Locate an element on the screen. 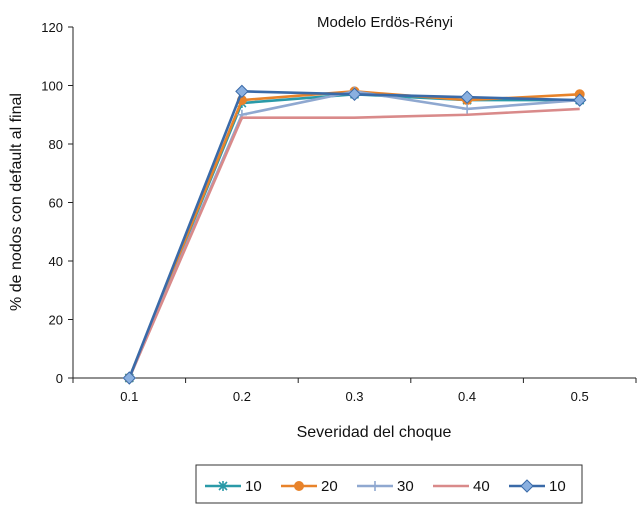  legend-label: 30 is located at coordinates (405, 486).